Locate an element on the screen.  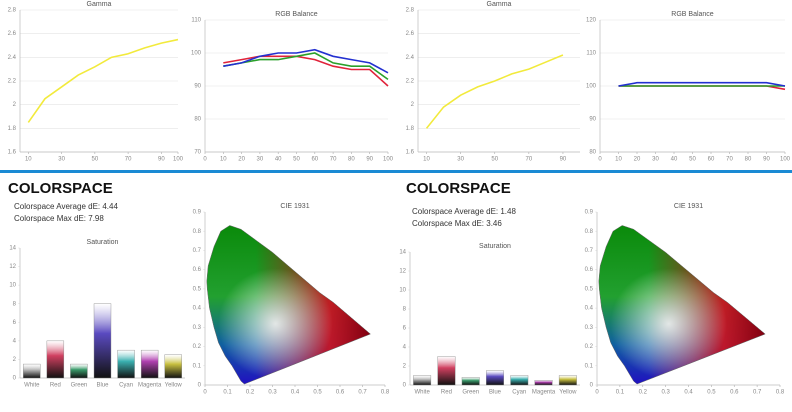
cie-outline is located at coordinates (288, 305).